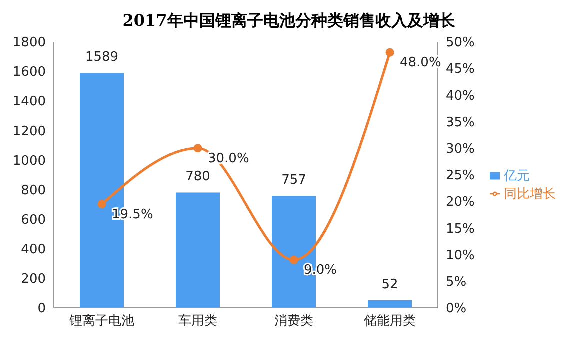 The image size is (578, 344). What do you see at coordinates (460, 202) in the screenshot?
I see `y2-tick-label: 20%` at bounding box center [460, 202].